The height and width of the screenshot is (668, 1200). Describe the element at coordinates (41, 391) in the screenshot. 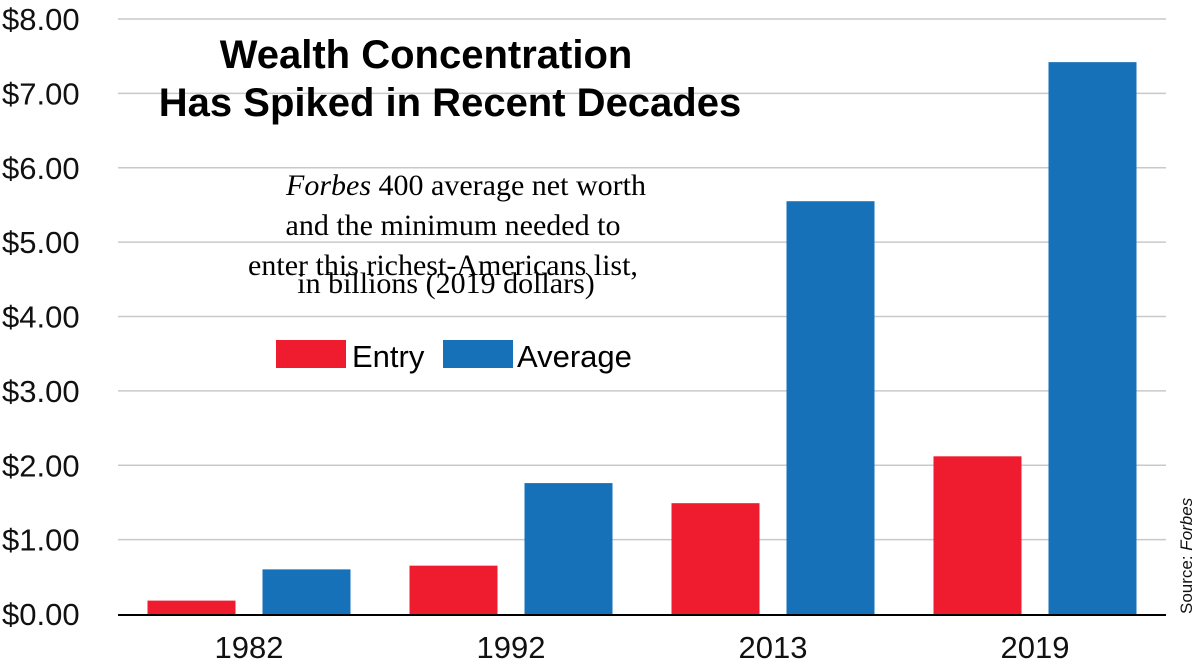

I see `y-tick-label: $3.00` at that location.